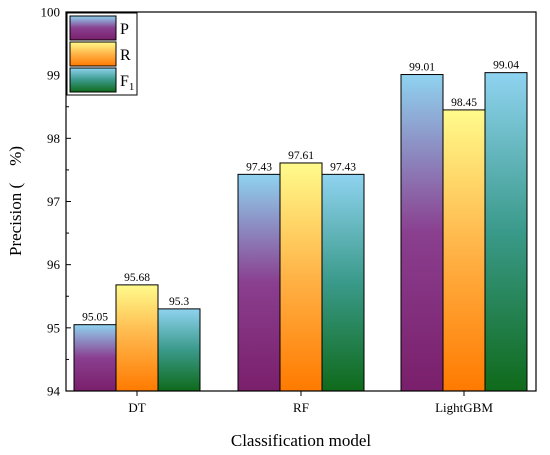 The height and width of the screenshot is (455, 550). I want to click on y-tick-label: 97, so click(54, 201).